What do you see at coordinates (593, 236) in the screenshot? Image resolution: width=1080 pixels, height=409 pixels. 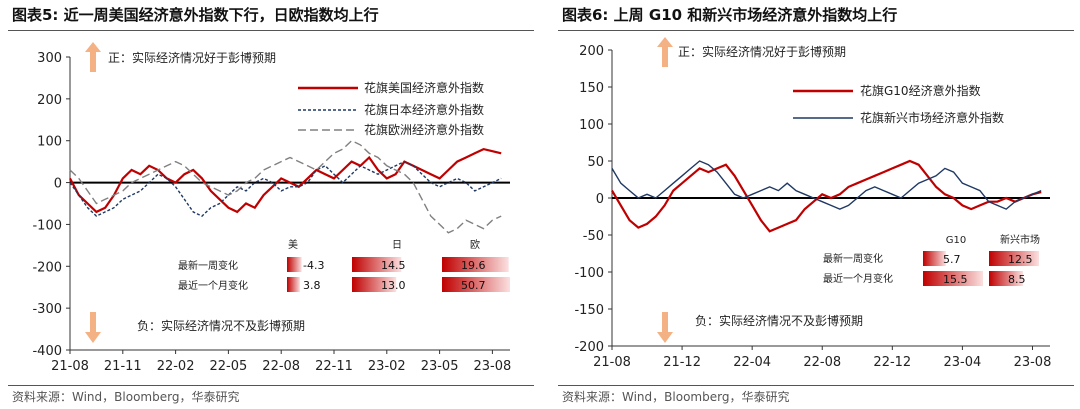 I see `y-tick-label: -50` at bounding box center [593, 236].